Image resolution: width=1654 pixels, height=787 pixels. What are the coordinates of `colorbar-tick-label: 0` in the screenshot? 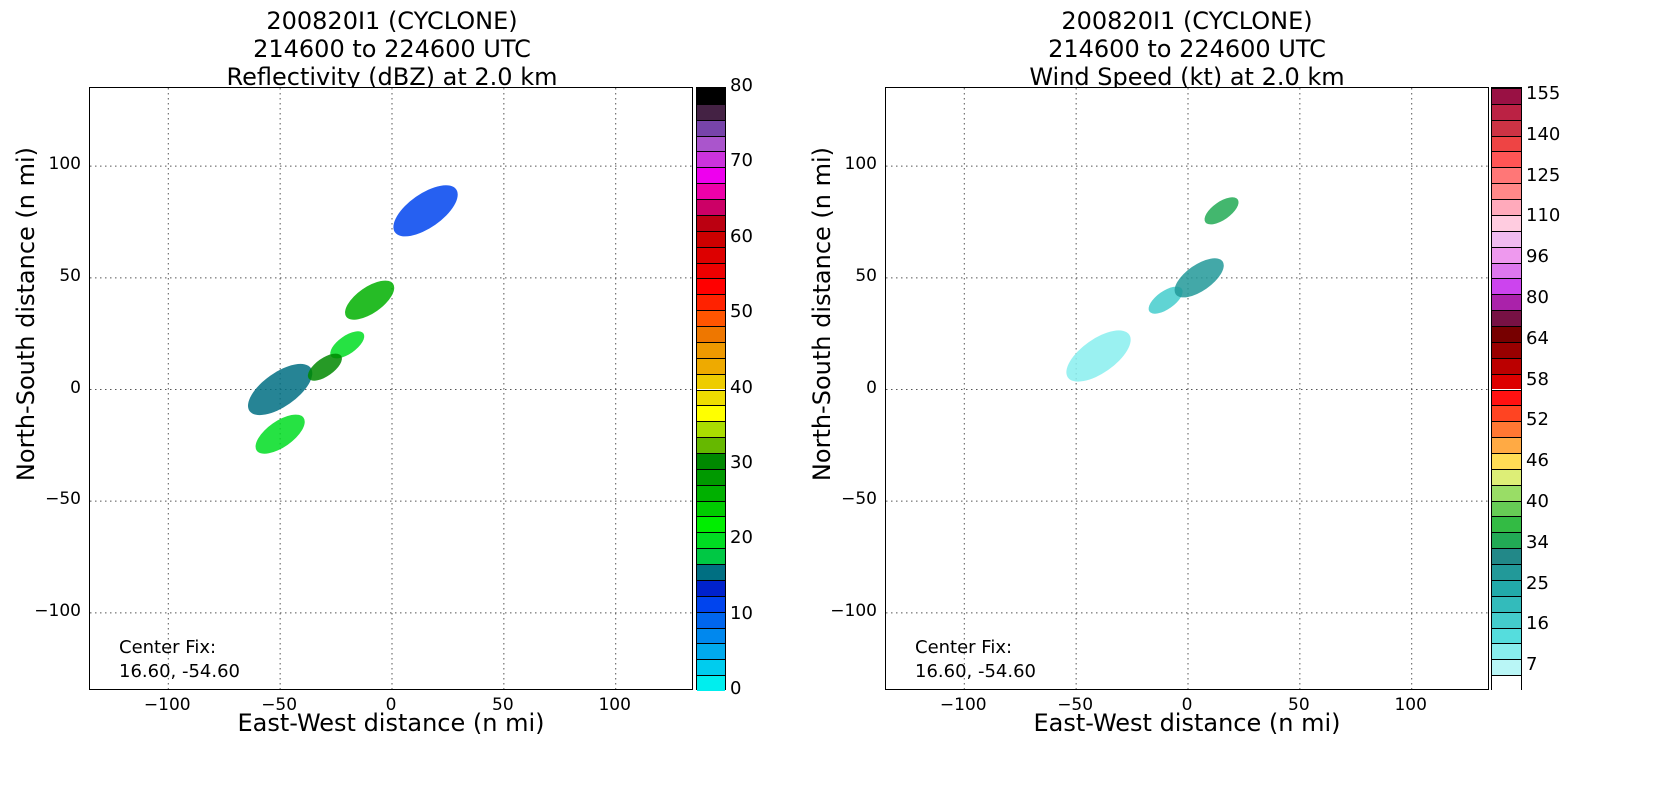 It's located at (736, 688).